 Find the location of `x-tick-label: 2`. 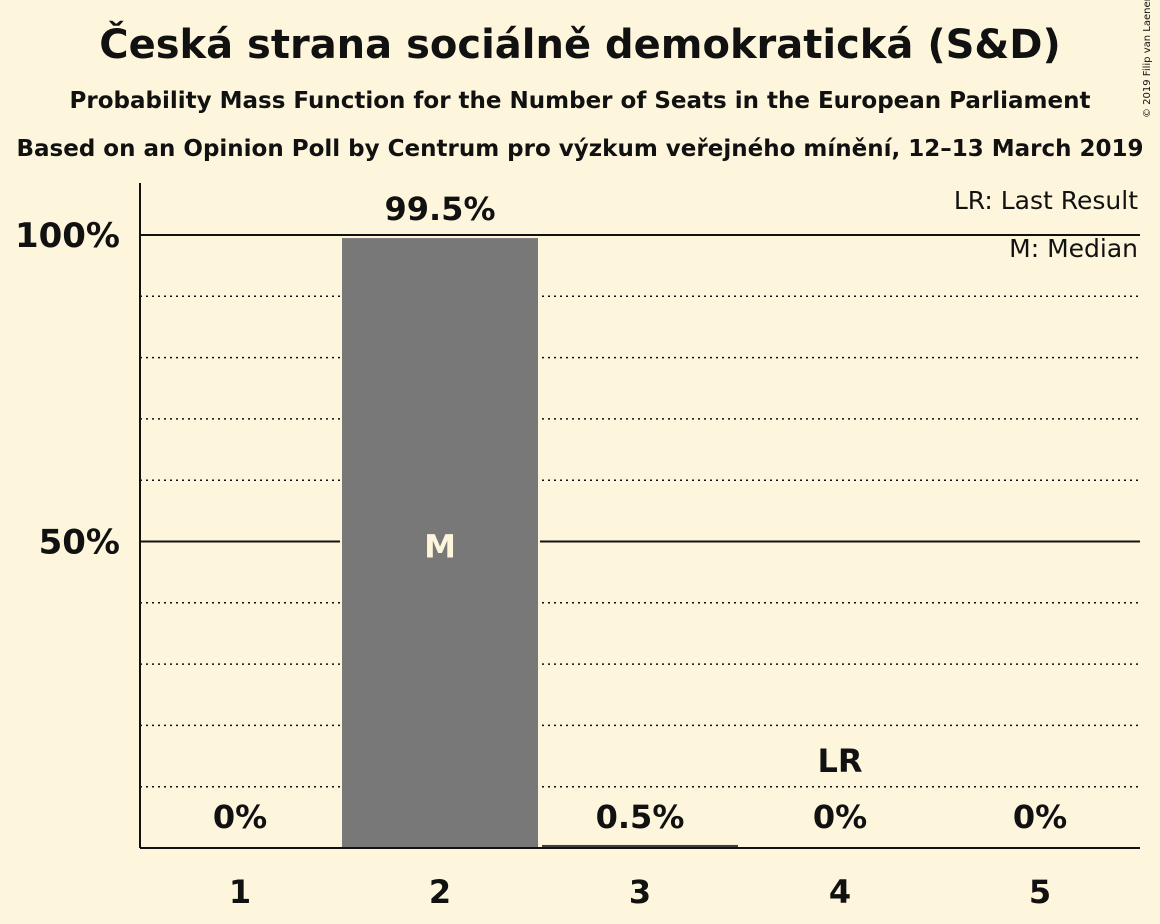

x-tick-label: 2 is located at coordinates (440, 892).